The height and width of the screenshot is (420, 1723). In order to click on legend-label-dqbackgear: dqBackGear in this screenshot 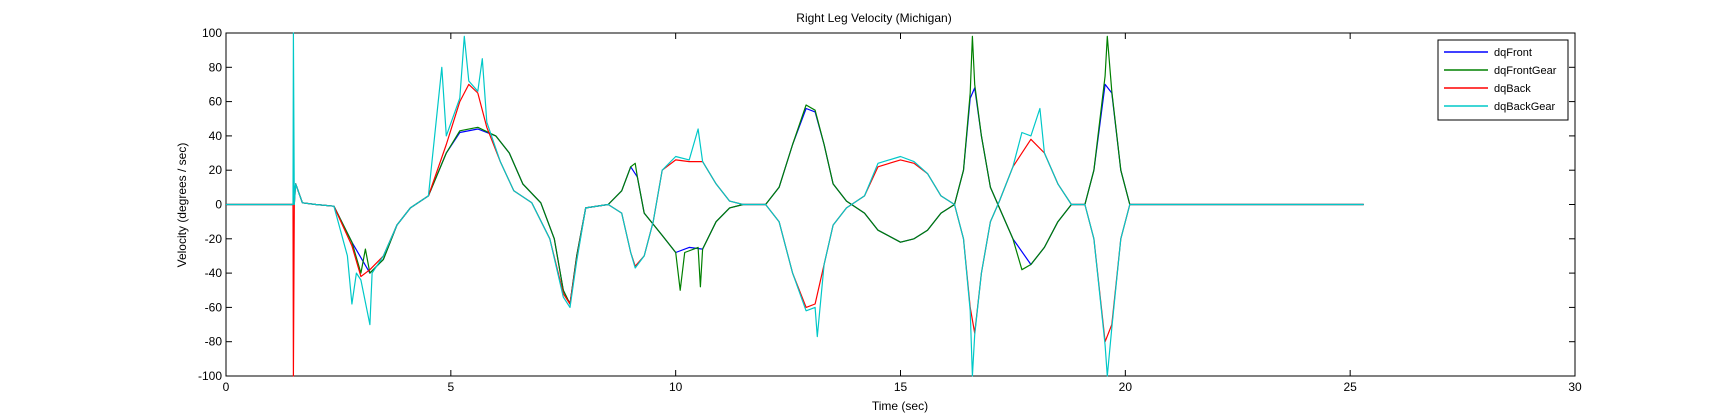, I will do `click(1524, 107)`.